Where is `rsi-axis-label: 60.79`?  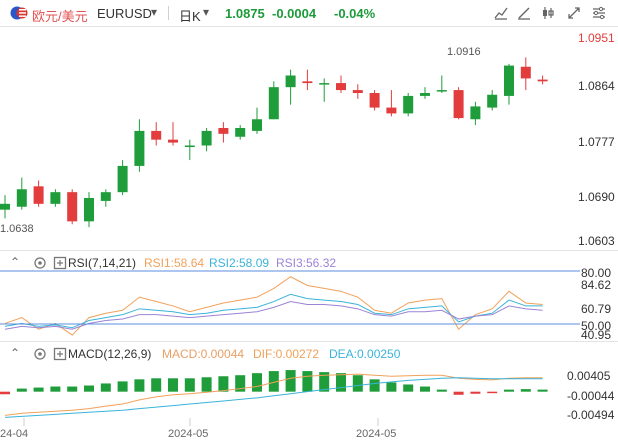 rsi-axis-label: 60.79 is located at coordinates (596, 309).